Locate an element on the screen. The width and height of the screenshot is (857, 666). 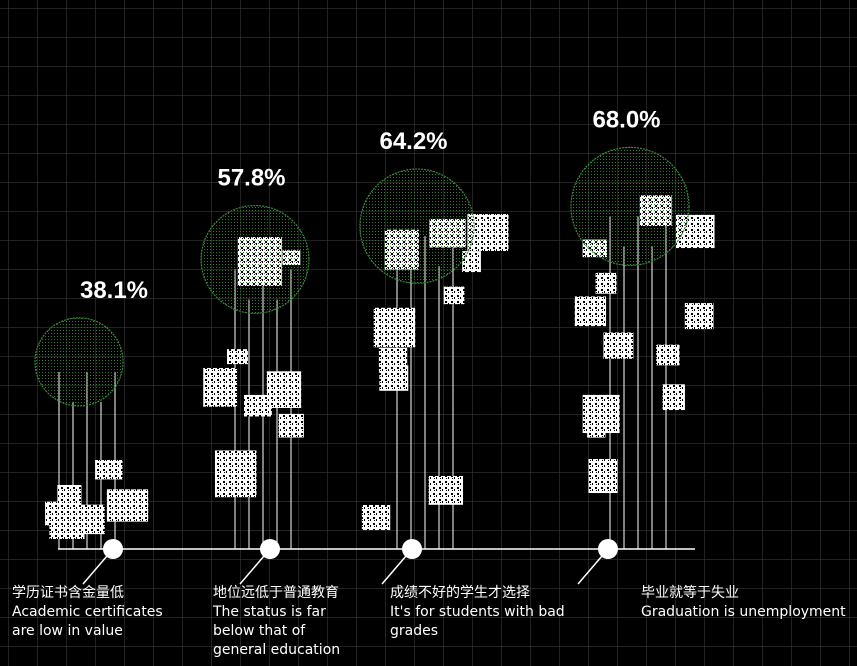
category-label: 毕业就等于失业 is located at coordinates (690, 593).